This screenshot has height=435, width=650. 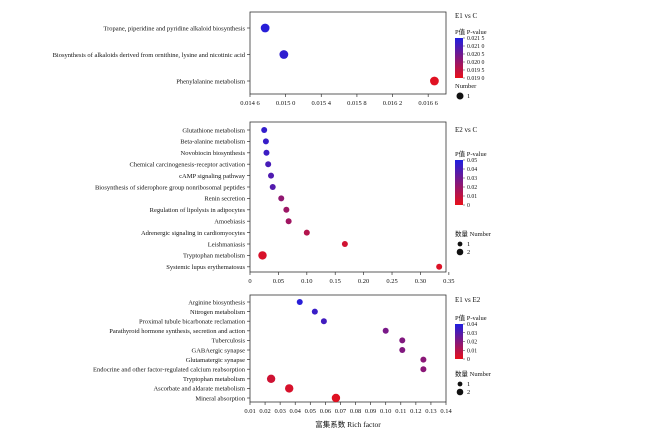 What do you see at coordinates (471, 153) in the screenshot?
I see `colorbar-title: P值 P-value` at bounding box center [471, 153].